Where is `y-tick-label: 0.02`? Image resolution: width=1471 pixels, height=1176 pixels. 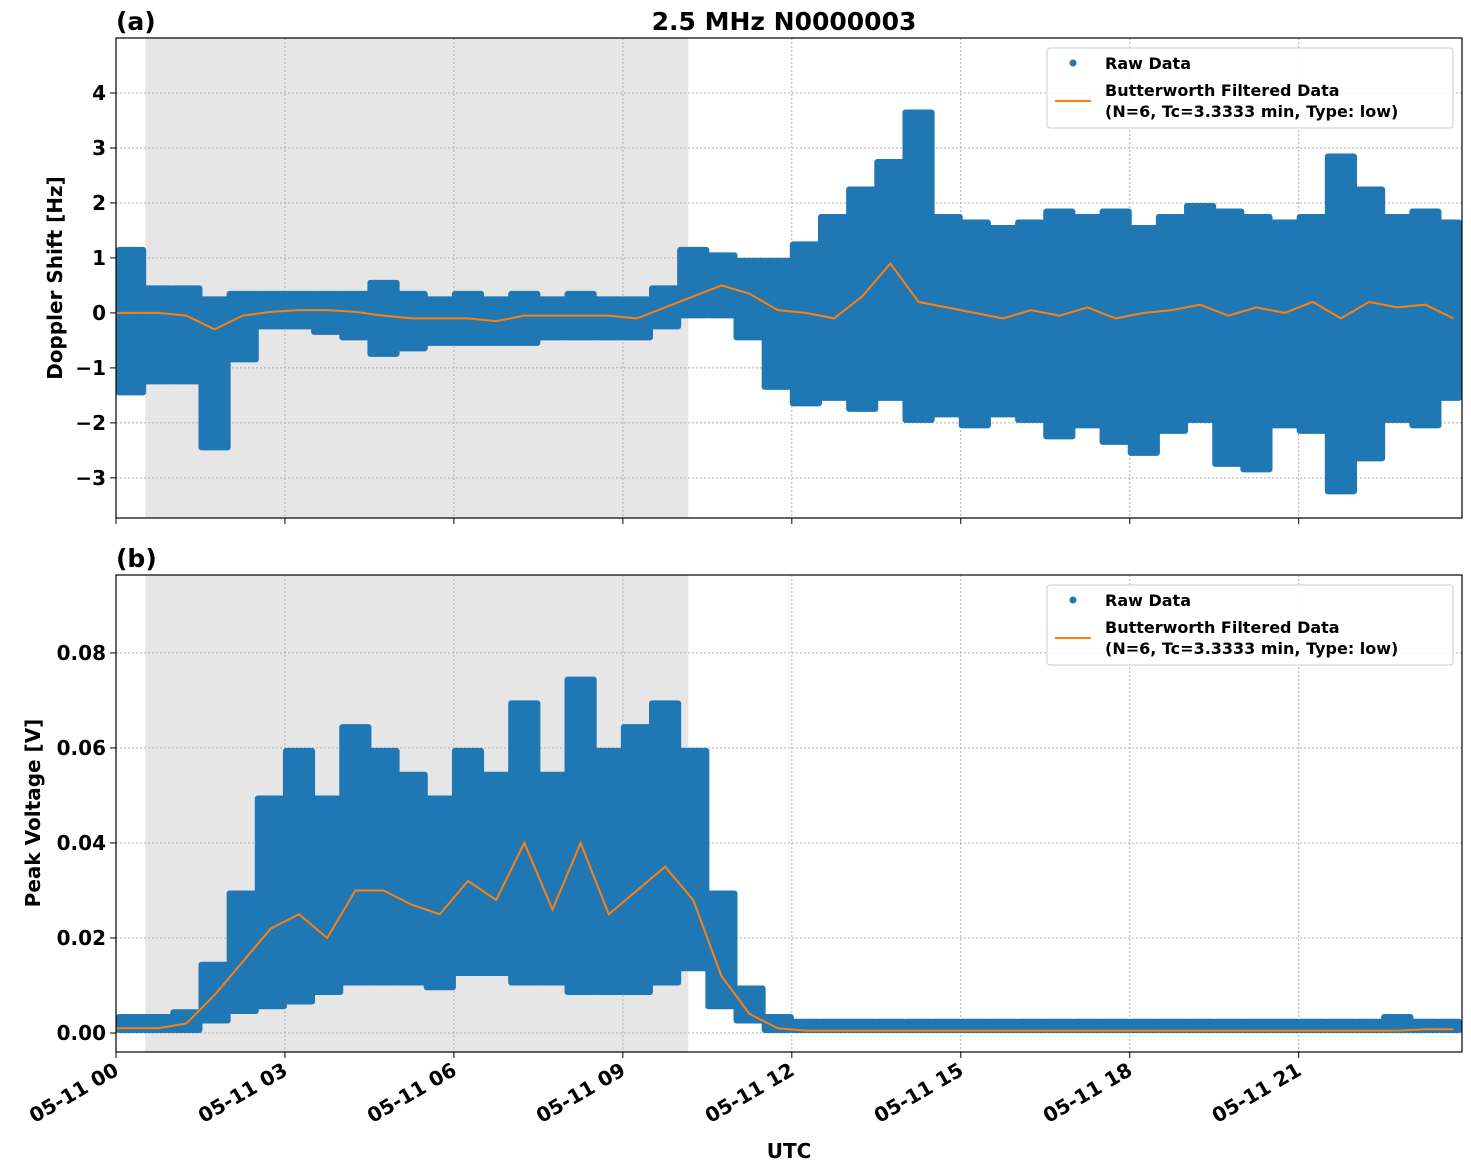 y-tick-label: 0.02 is located at coordinates (81, 938).